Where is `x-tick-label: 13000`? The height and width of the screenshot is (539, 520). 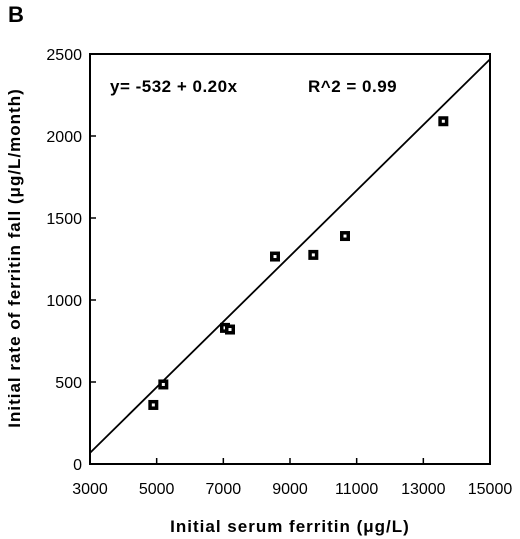 x-tick-label: 13000 is located at coordinates (423, 489).